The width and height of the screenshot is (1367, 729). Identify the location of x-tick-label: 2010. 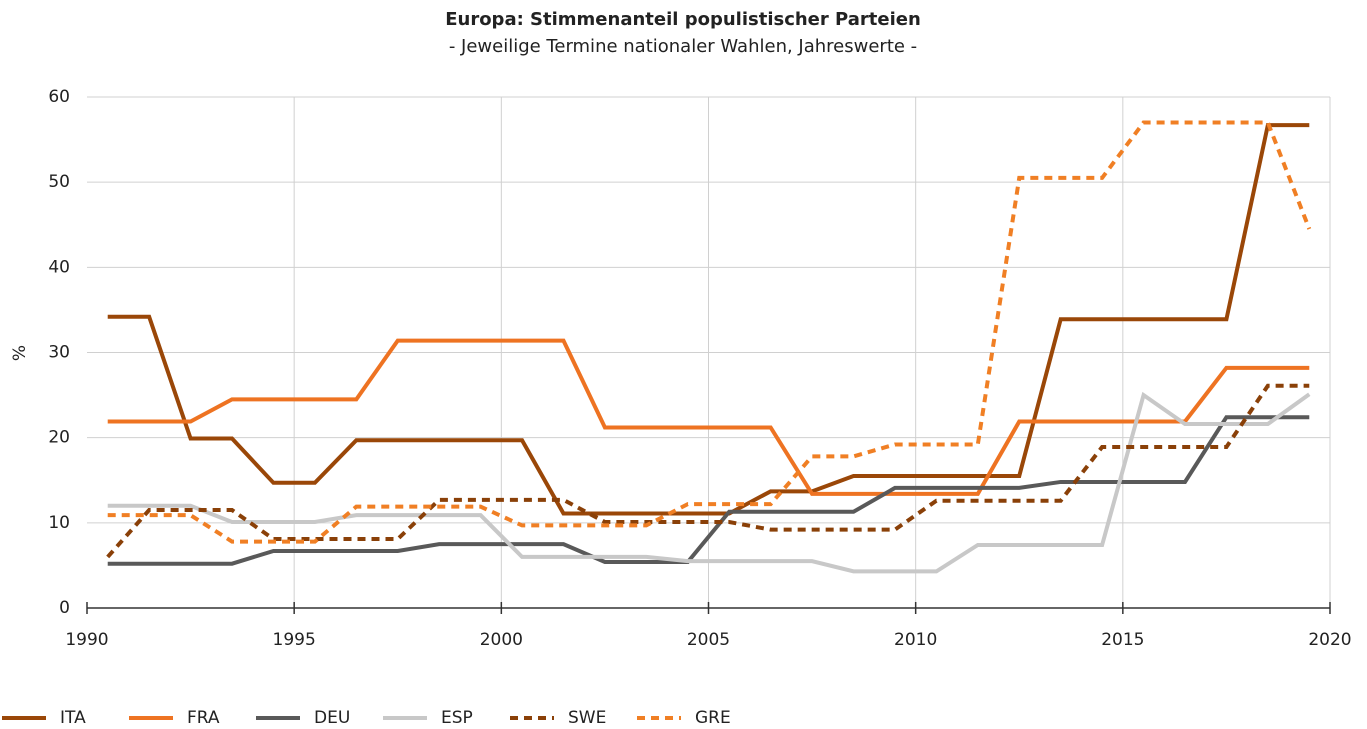
(915, 640).